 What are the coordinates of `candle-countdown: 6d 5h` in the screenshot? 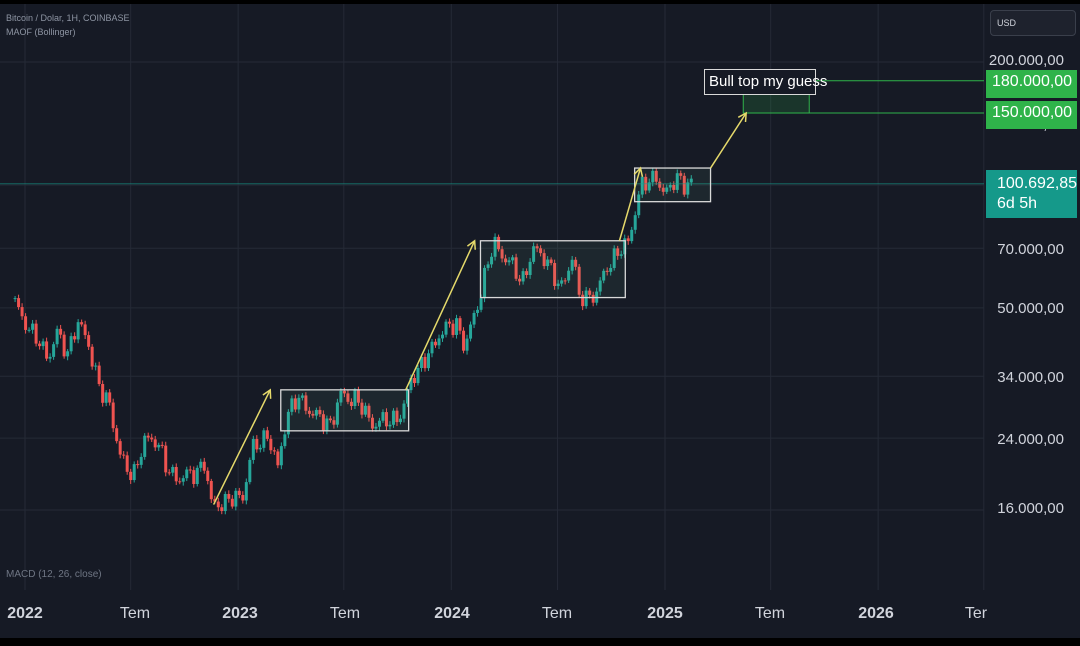 It's located at (1017, 203).